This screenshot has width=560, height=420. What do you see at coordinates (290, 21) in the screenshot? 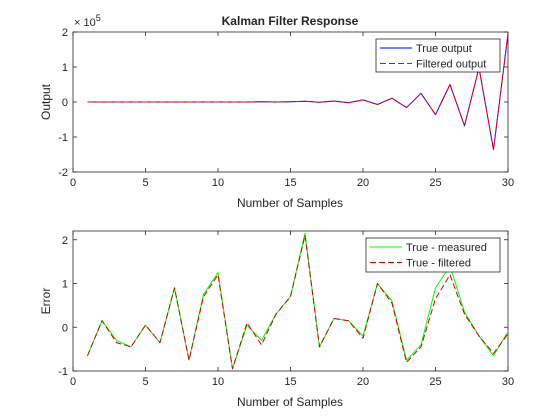
I see `top-chart-title: Kalman Filter Response` at bounding box center [290, 21].